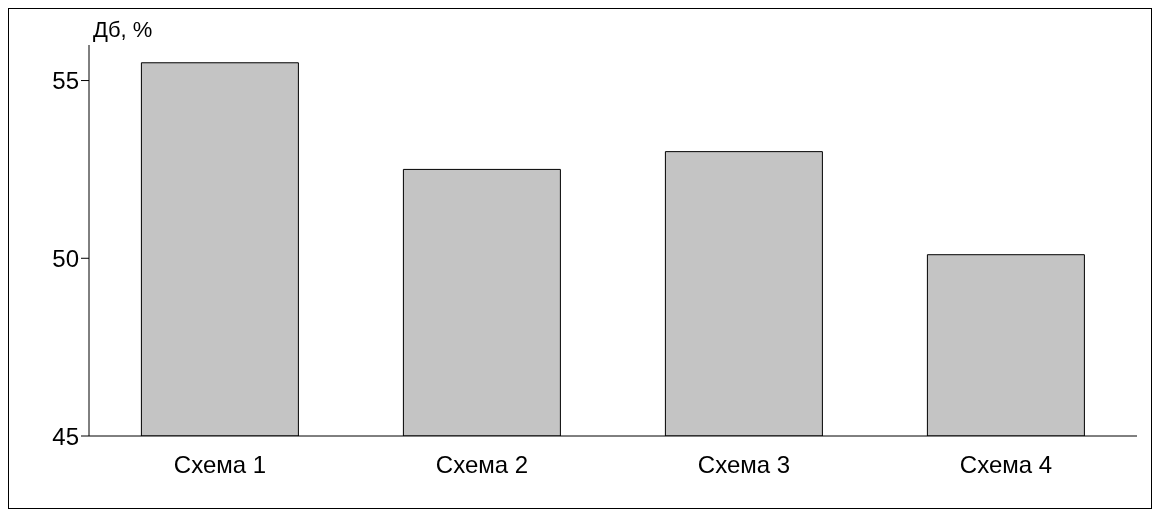 The height and width of the screenshot is (517, 1160). Describe the element at coordinates (65, 258) in the screenshot. I see `y-tick-label: 50` at that location.